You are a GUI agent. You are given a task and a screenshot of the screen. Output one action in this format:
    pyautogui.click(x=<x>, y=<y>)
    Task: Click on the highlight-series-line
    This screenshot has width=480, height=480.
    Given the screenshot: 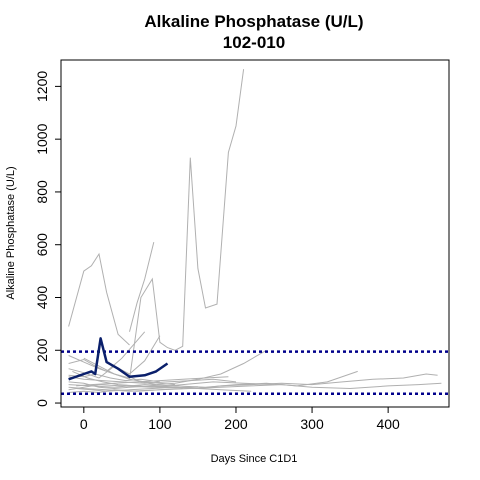 What is the action you would take?
    pyautogui.click(x=118, y=359)
    